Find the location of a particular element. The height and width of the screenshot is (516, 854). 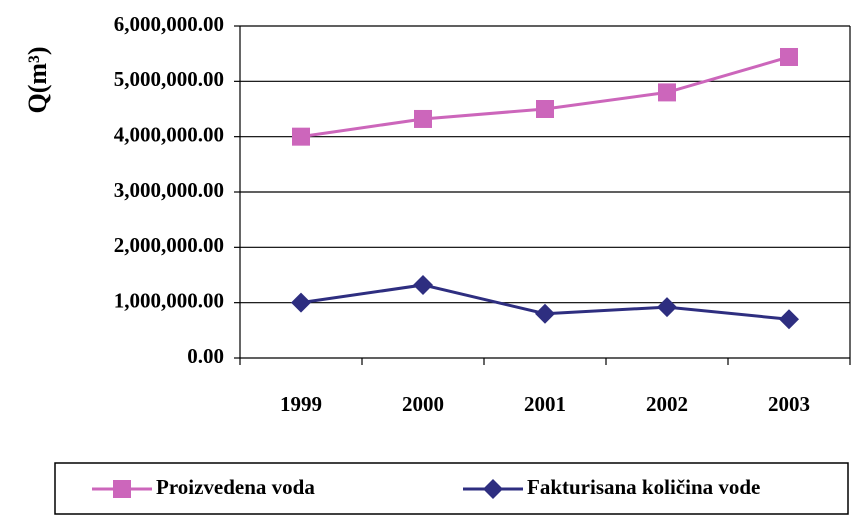

y-tick-label: 3,000,000.00 is located at coordinates (169, 190).